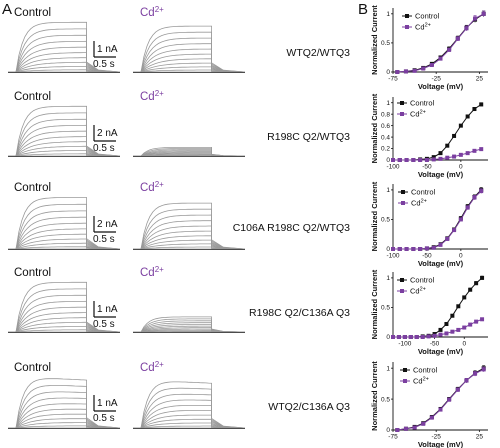  What do you see at coordinates (388, 160) in the screenshot?
I see `y-tick-label: 0` at bounding box center [388, 160].